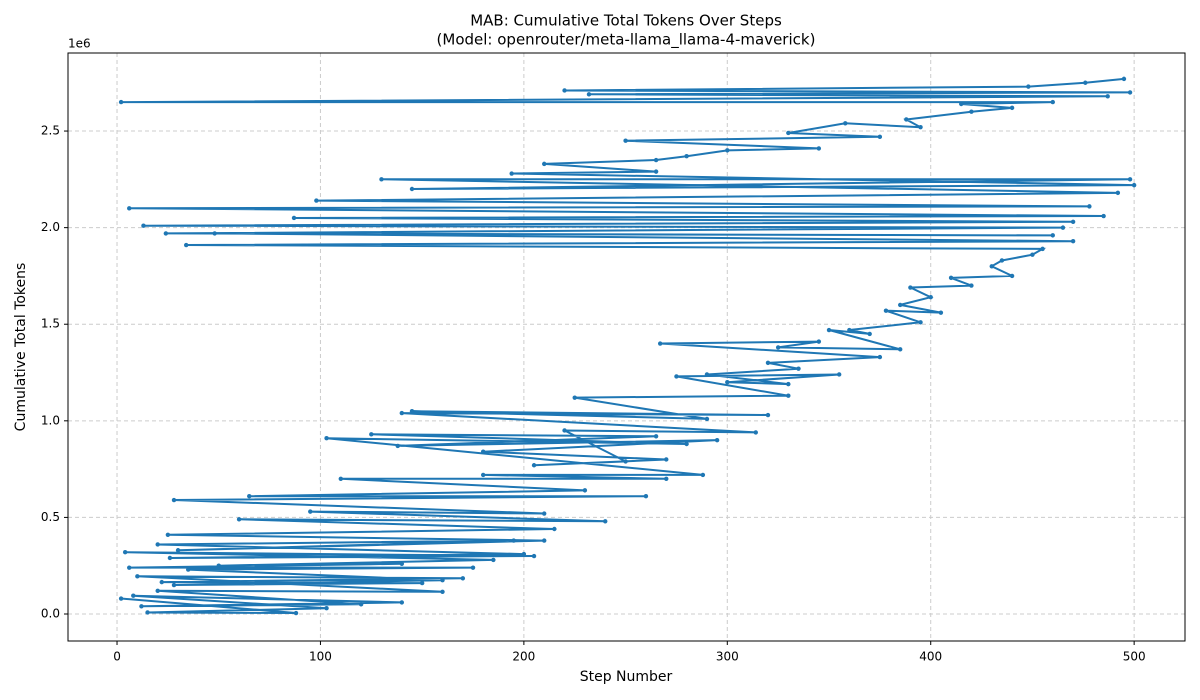 The width and height of the screenshot is (1200, 700). I want to click on x-tick-label: 100, so click(320, 657).